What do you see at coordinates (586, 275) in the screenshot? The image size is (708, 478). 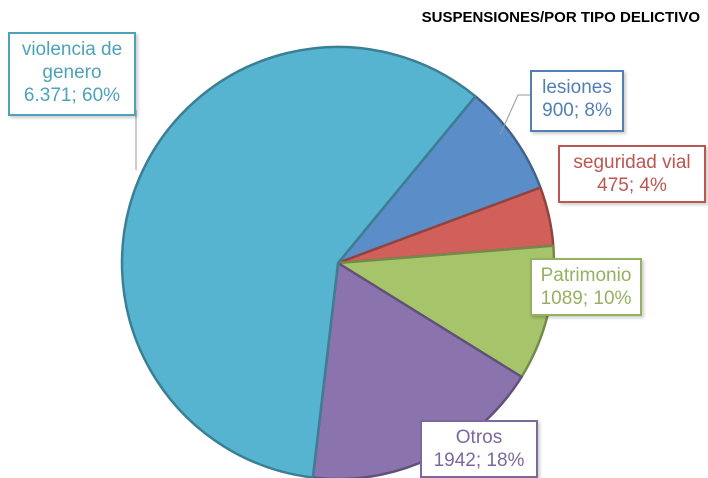 I see `label-category: Patrimonio` at bounding box center [586, 275].